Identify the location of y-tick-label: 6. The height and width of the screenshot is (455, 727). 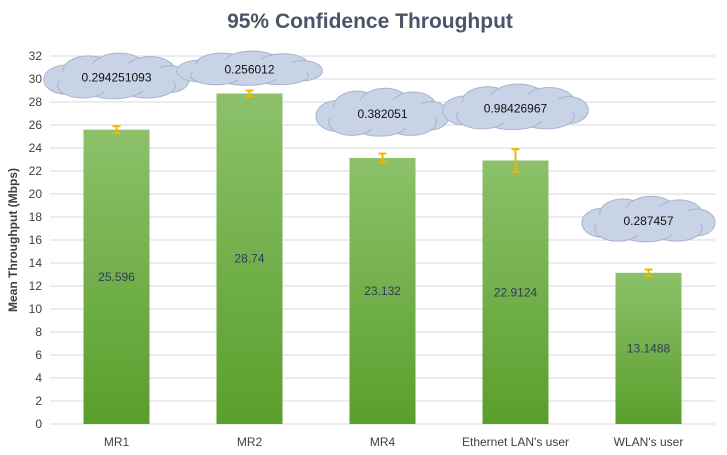
(38, 355).